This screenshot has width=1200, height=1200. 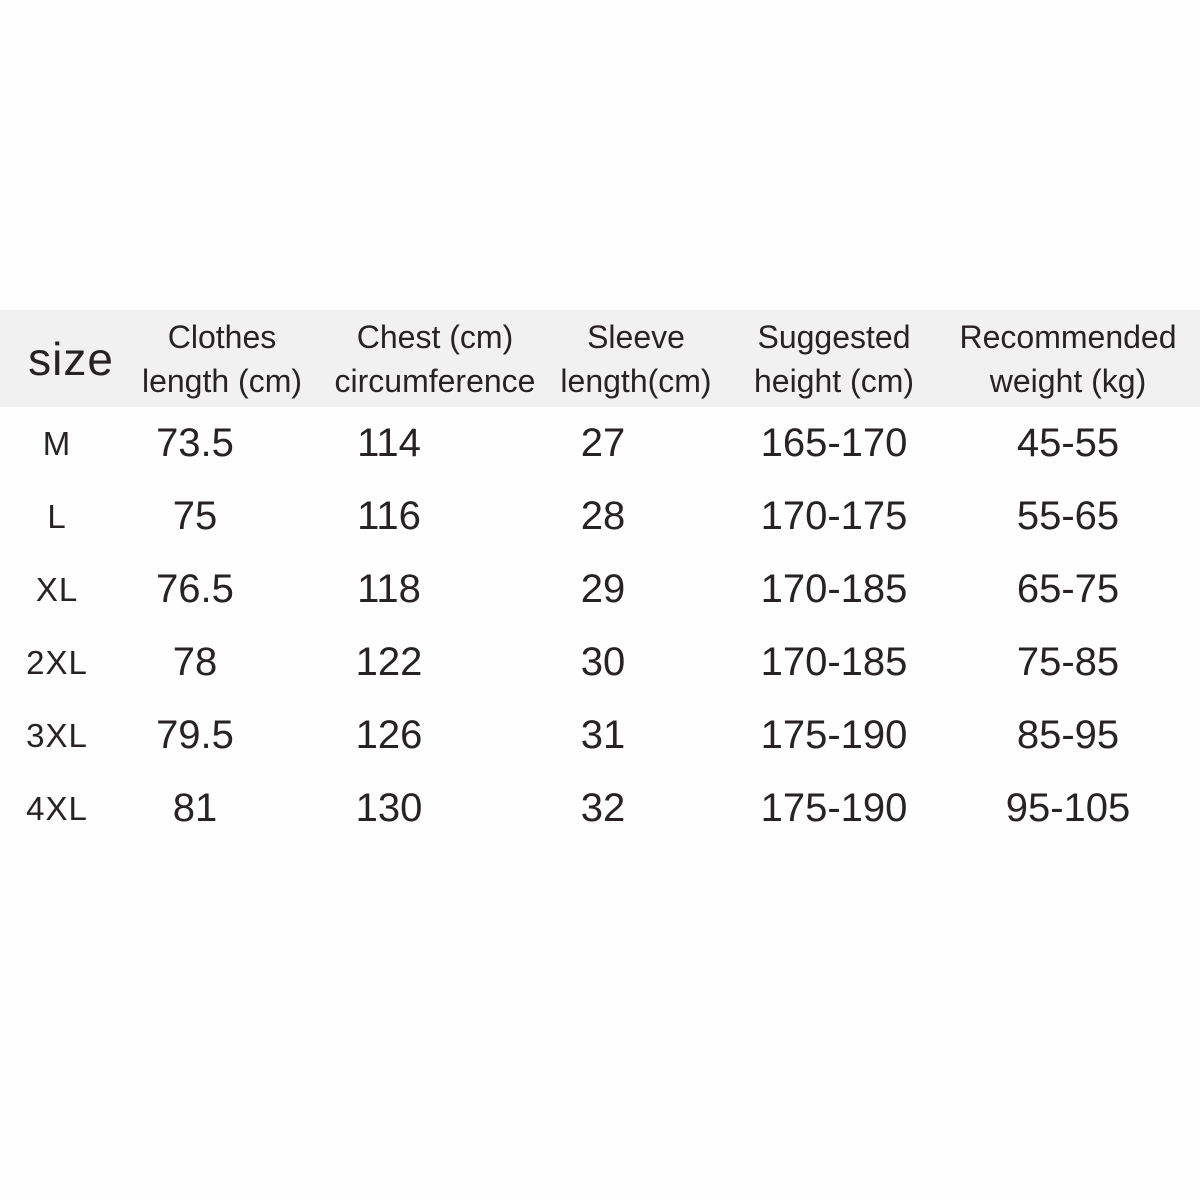 What do you see at coordinates (57, 516) in the screenshot?
I see `size-cell: L` at bounding box center [57, 516].